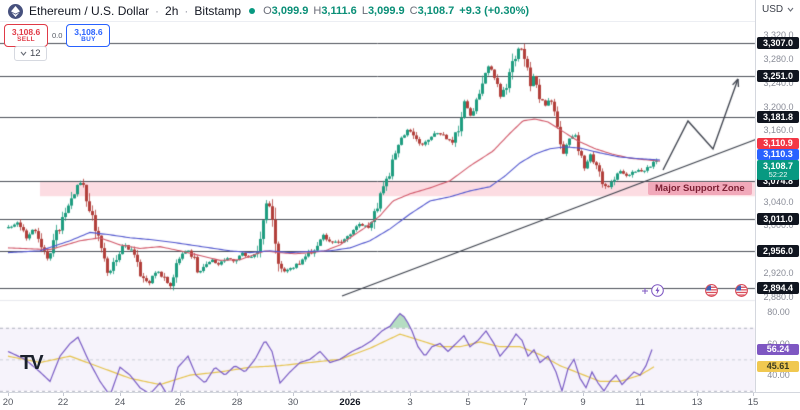  What do you see at coordinates (468, 402) in the screenshot?
I see `time-label: 5` at bounding box center [468, 402].